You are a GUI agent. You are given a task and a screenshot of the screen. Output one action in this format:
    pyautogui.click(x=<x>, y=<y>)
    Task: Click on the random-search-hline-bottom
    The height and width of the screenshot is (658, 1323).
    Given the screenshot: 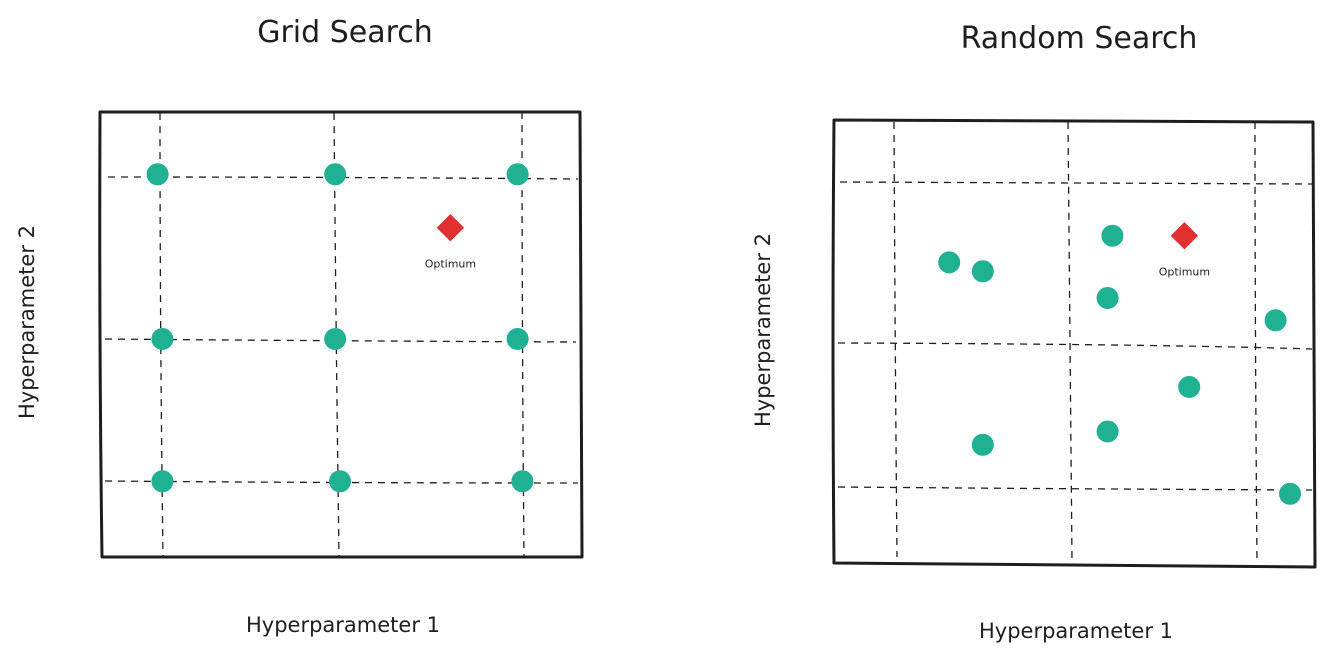 What is the action you would take?
    pyautogui.click(x=1075, y=488)
    